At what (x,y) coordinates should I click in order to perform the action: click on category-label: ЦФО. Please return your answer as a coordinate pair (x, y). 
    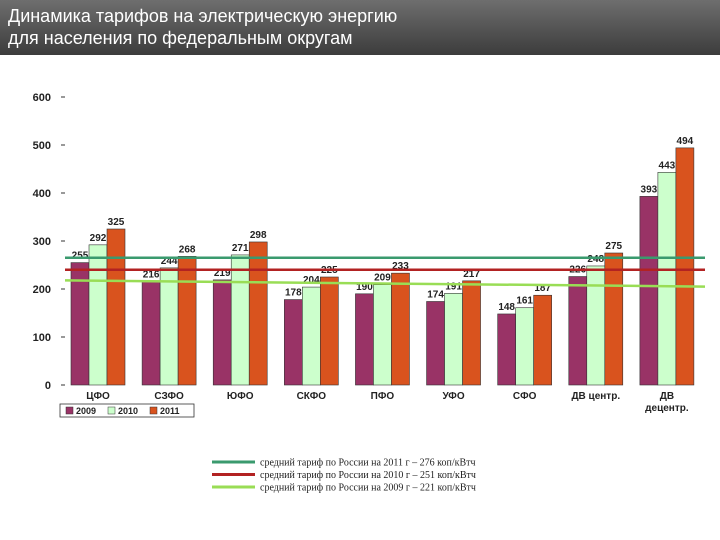
    Looking at the image, I should click on (98, 396).